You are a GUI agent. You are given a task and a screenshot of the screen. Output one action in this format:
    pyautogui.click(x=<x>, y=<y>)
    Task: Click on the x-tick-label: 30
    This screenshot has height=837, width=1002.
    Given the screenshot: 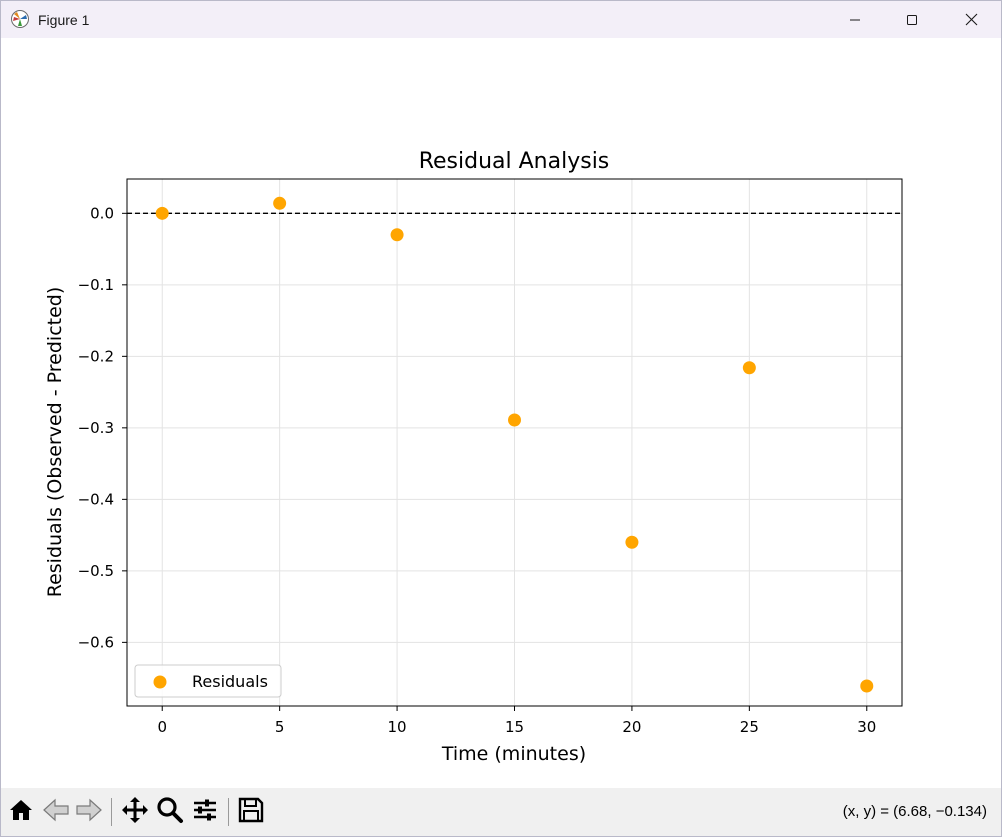 What is the action you would take?
    pyautogui.click(x=866, y=727)
    